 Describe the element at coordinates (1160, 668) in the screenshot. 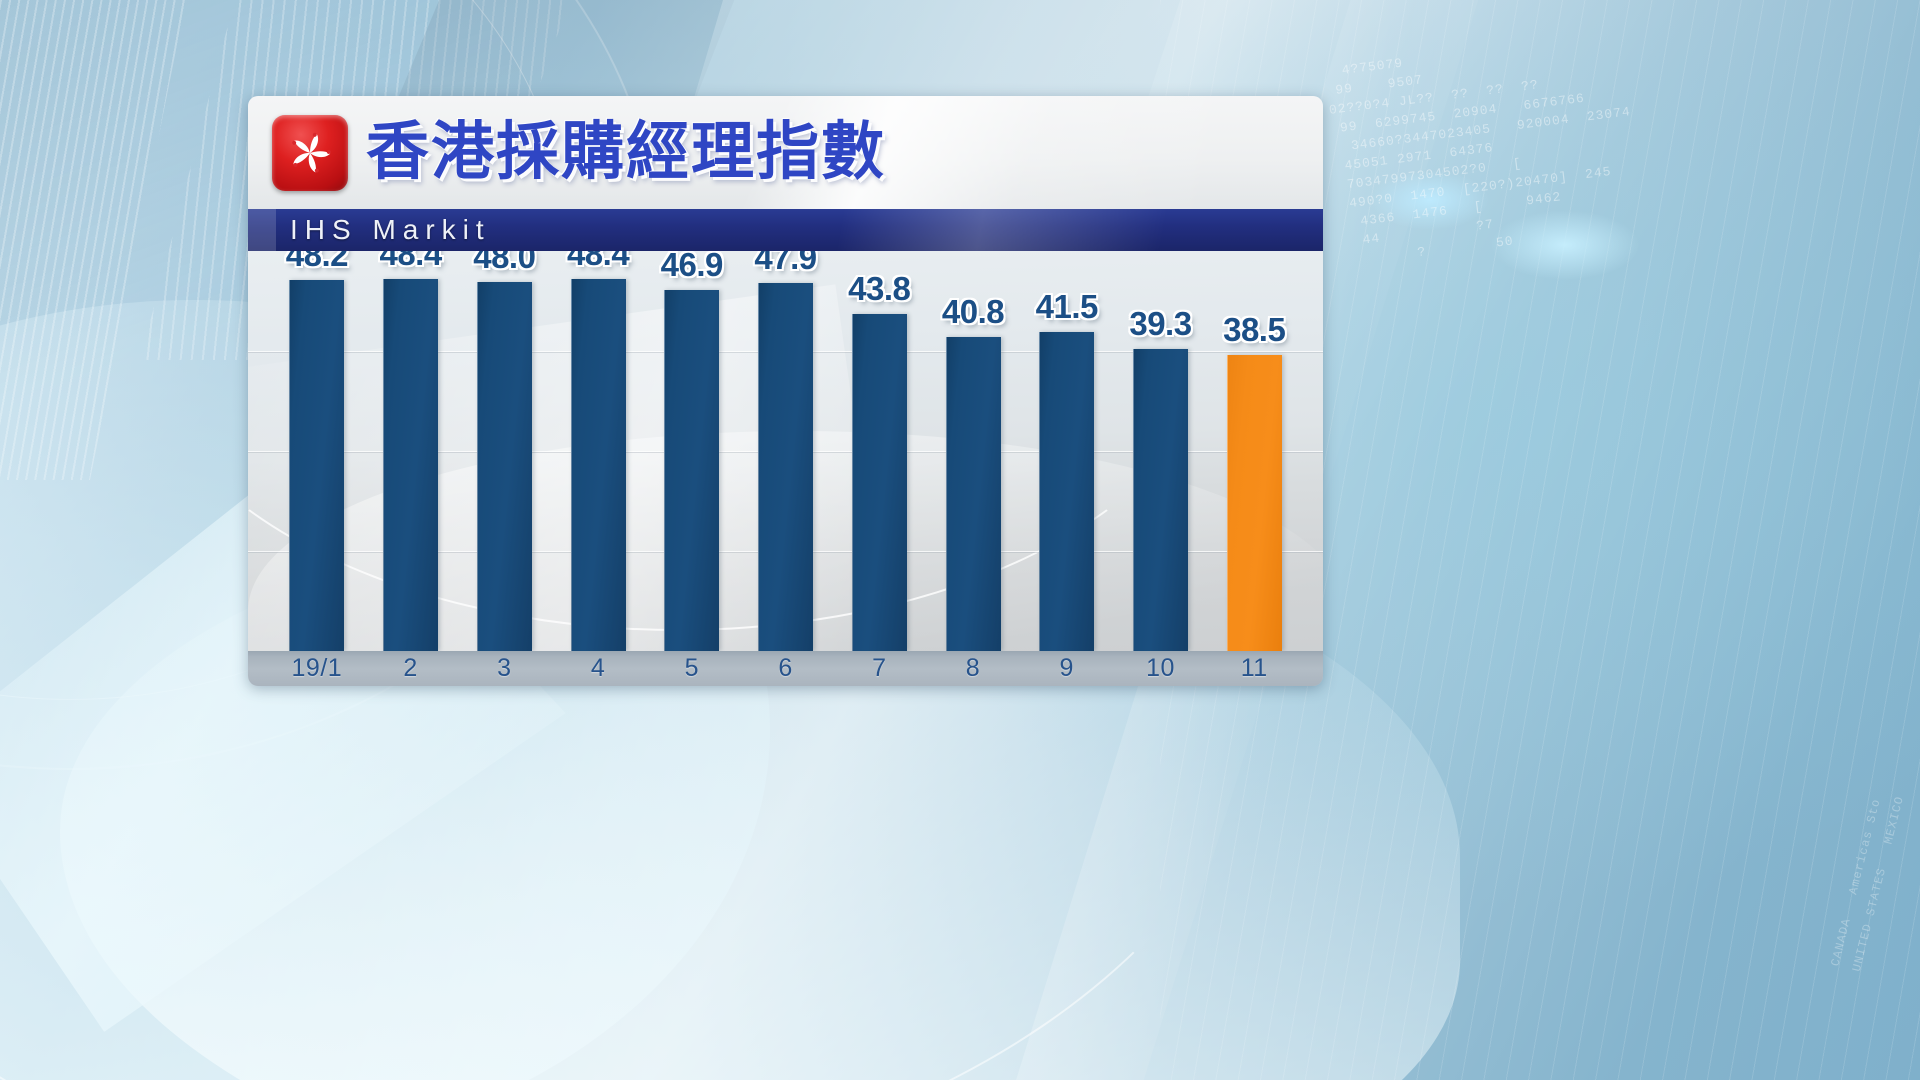

I see `axis-tick-label: 10` at that location.